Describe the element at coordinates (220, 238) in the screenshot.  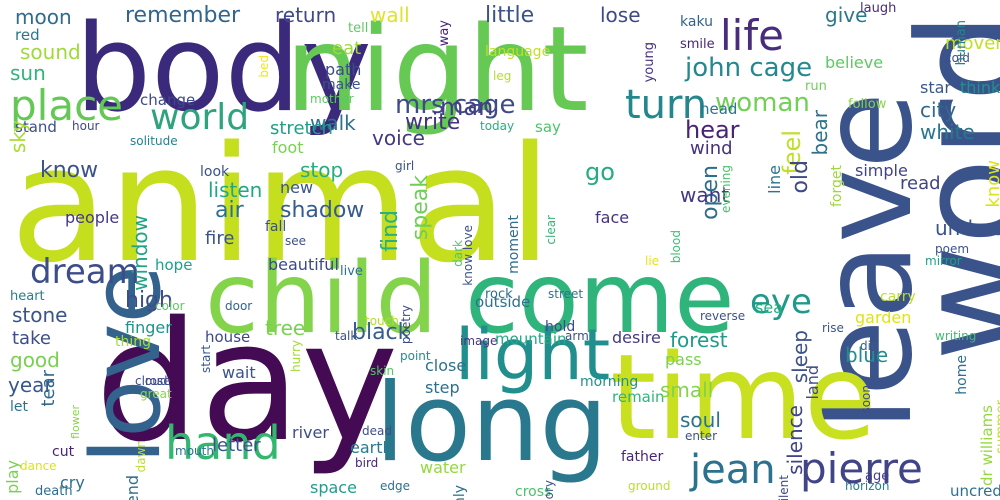
I see `word-fire: fire` at that location.